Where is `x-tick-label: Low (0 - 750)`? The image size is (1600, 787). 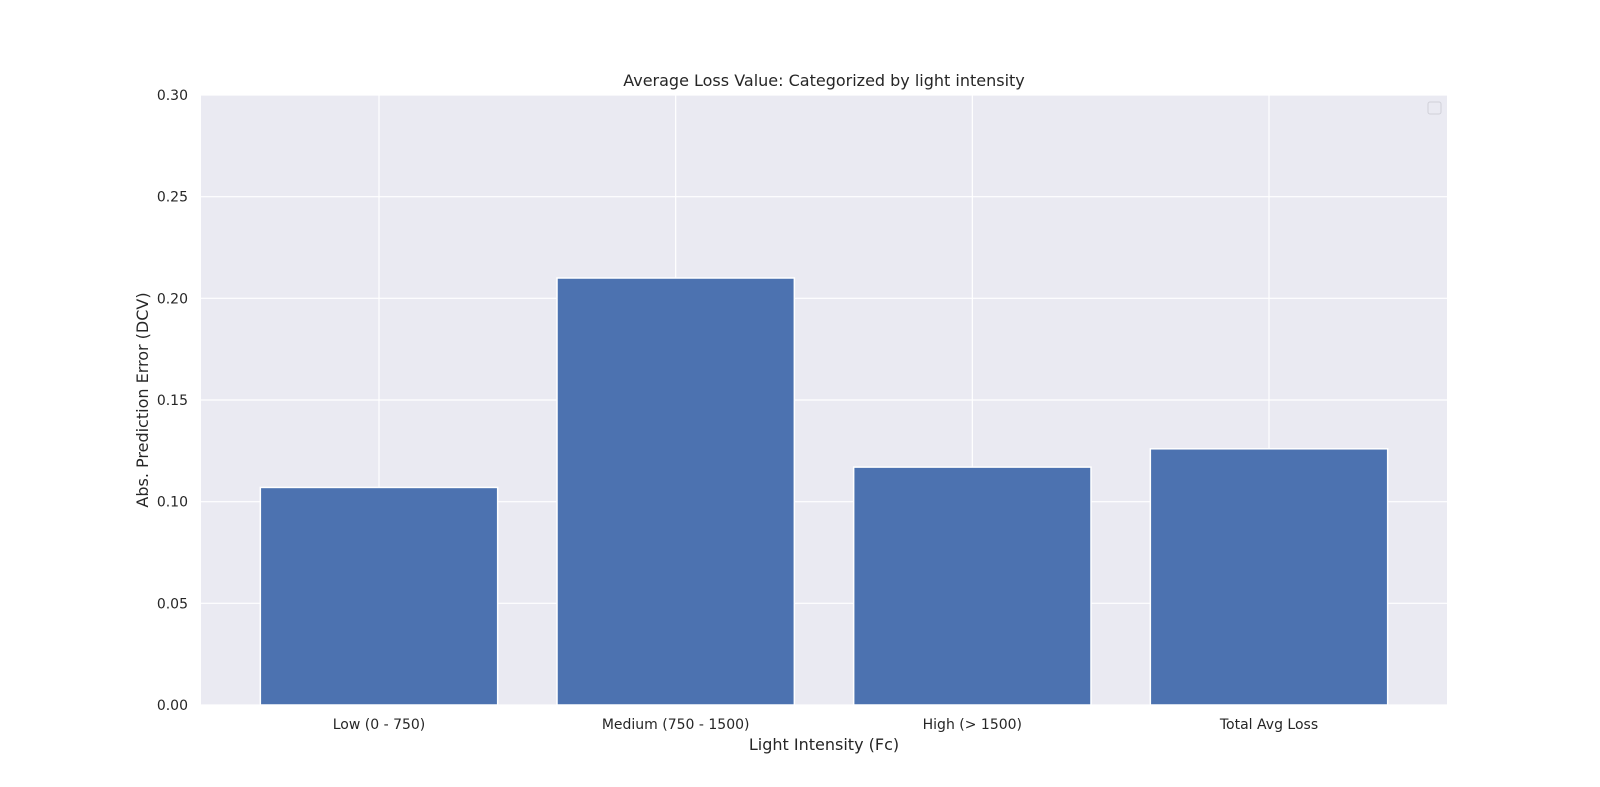 x-tick-label: Low (0 - 750) is located at coordinates (379, 725).